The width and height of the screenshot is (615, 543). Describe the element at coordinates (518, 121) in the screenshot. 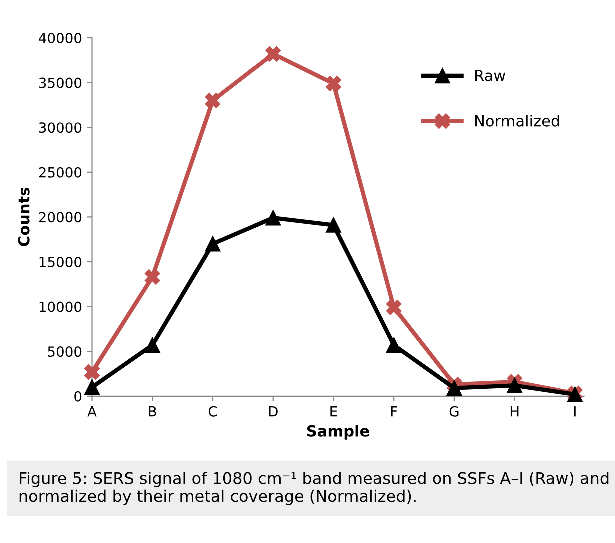

I see `legend-label: Normalized` at that location.